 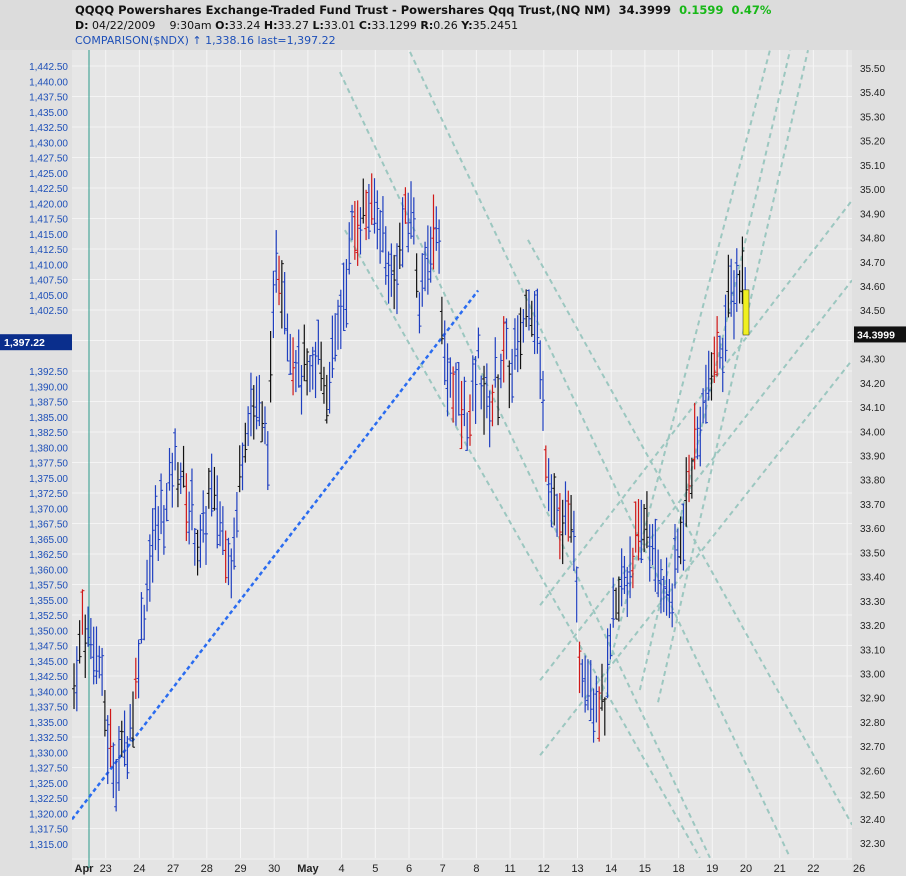 I want to click on left-tick-label: 1,417.50, so click(x=48, y=220).